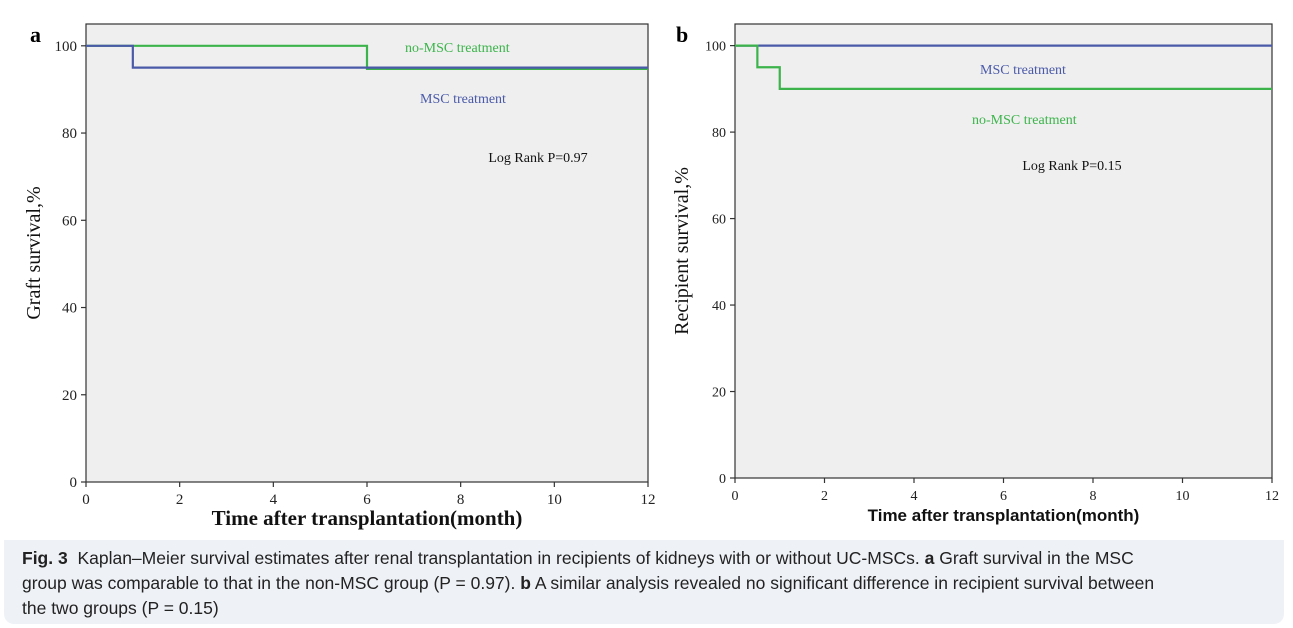 The image size is (1293, 628). Describe the element at coordinates (34, 252) in the screenshot. I see `y-axis-label: Graft survival,%` at that location.